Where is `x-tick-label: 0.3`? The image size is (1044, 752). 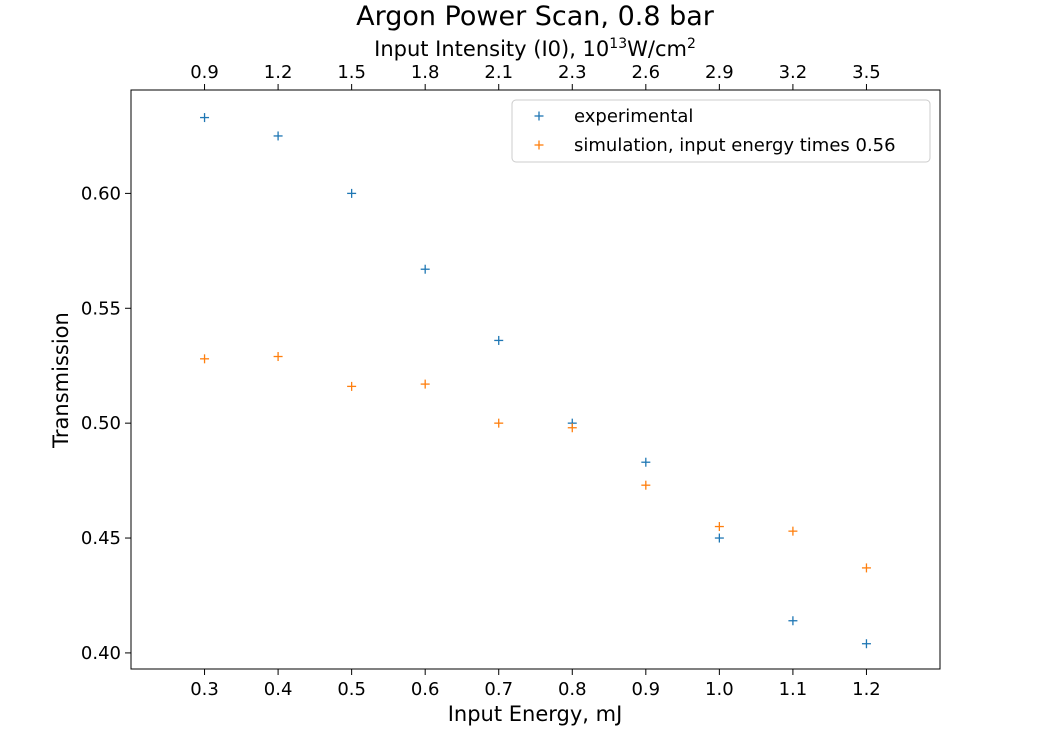 x-tick-label: 0.3 is located at coordinates (204, 689).